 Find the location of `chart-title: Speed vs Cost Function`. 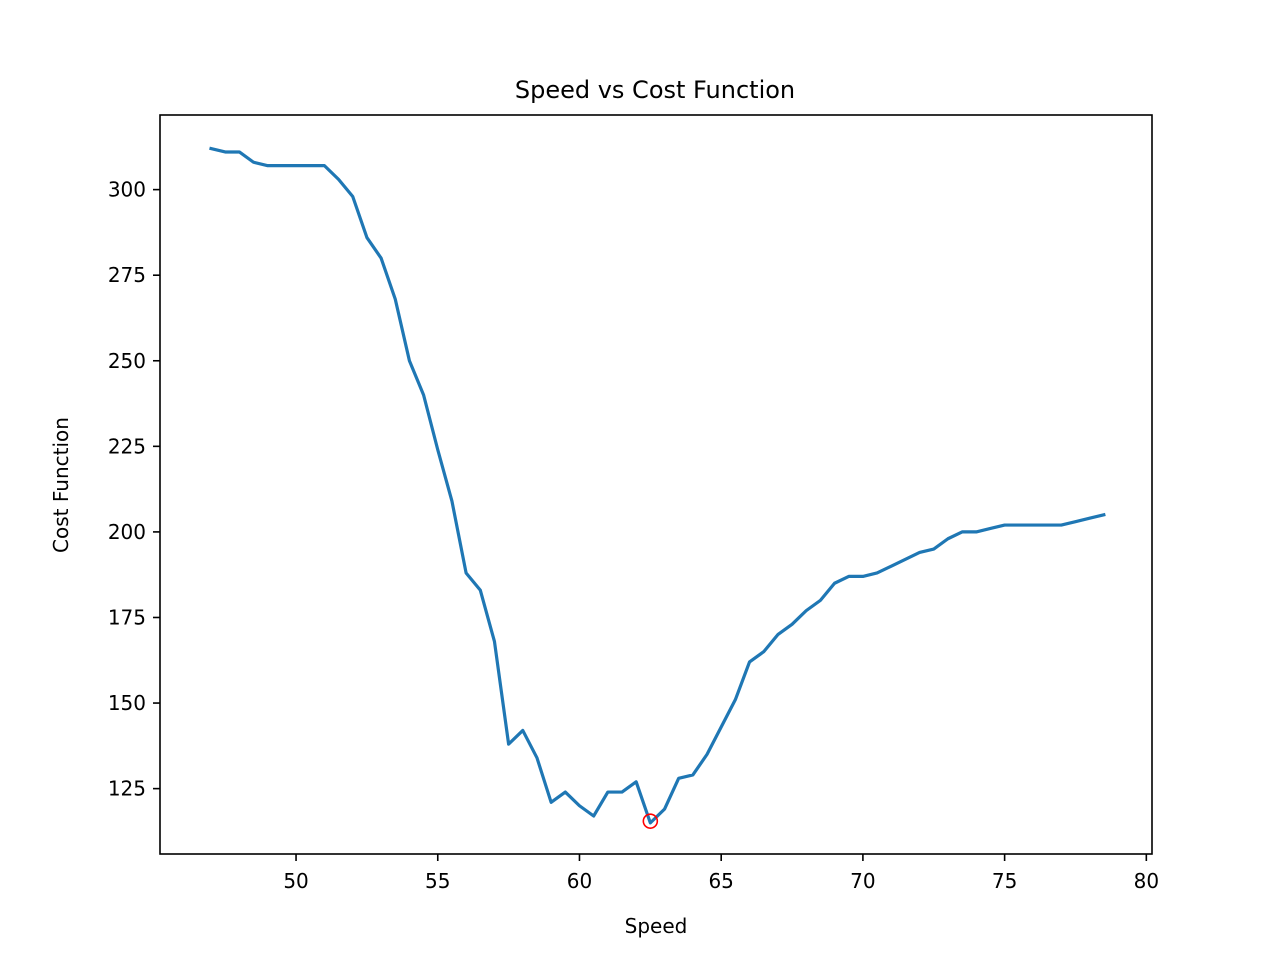

chart-title: Speed vs Cost Function is located at coordinates (655, 90).